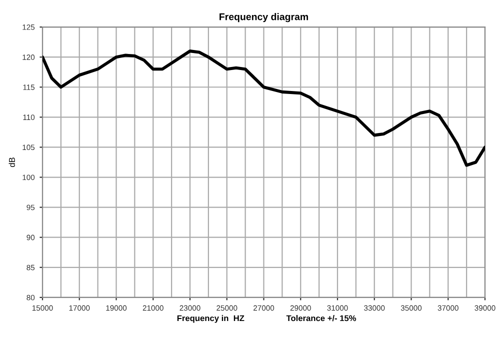 This screenshot has height=338, width=500. What do you see at coordinates (11, 162) in the screenshot?
I see `y-axis-title: dB` at bounding box center [11, 162].